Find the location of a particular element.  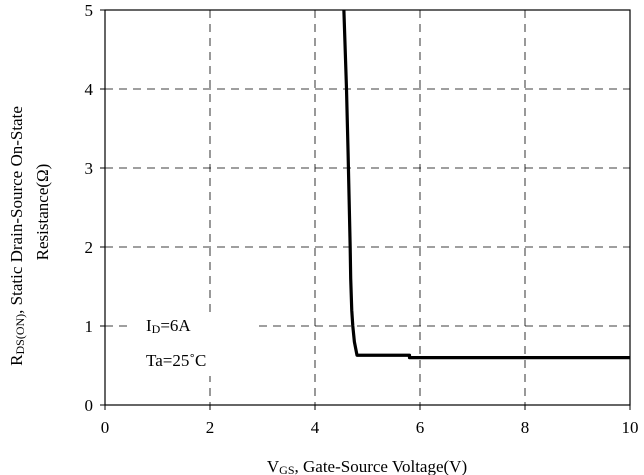

annotation-drain-current: ID=6A is located at coordinates (168, 326).